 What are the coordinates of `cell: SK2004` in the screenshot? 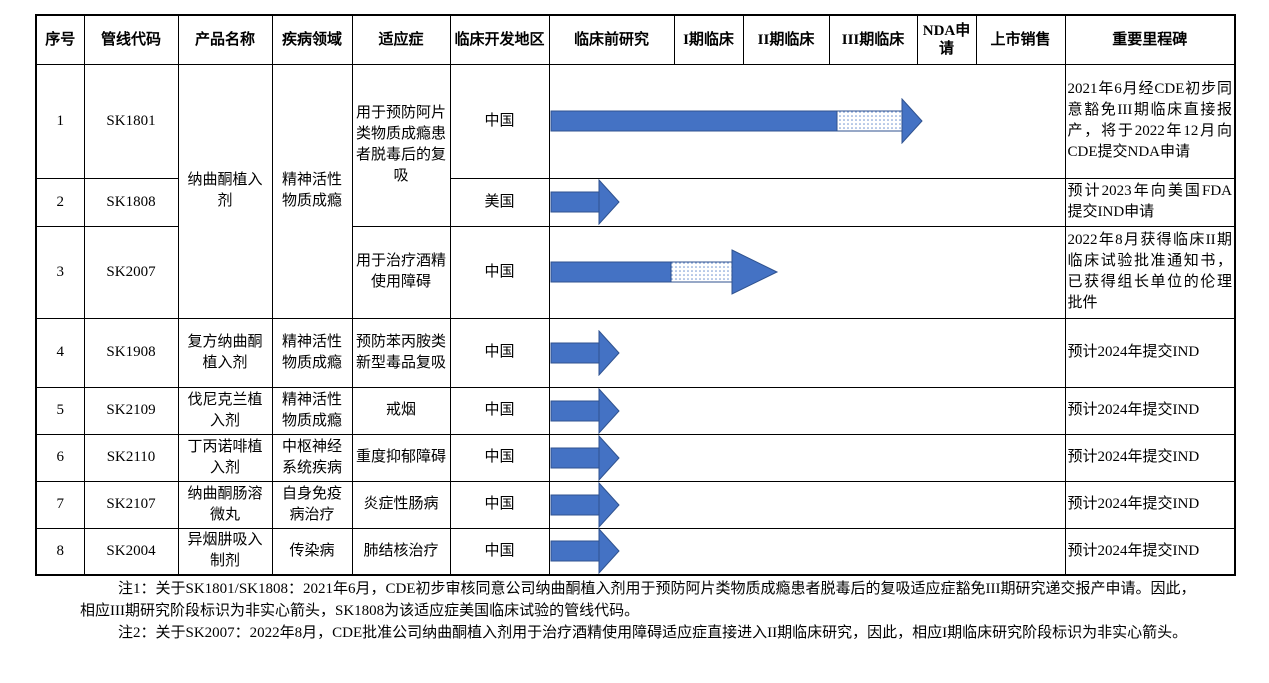 It's located at (131, 551).